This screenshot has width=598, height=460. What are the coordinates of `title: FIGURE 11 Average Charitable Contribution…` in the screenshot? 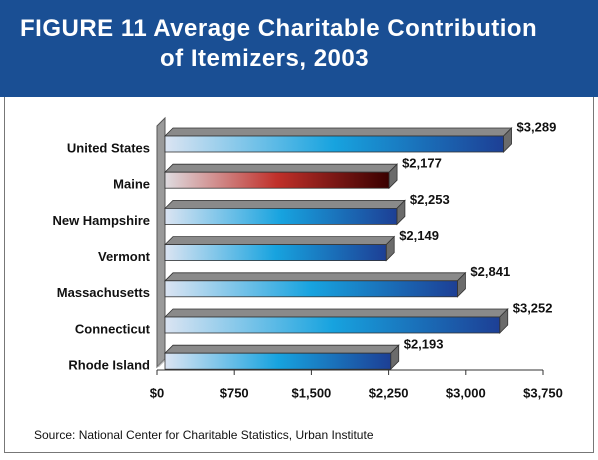 It's located at (280, 44).